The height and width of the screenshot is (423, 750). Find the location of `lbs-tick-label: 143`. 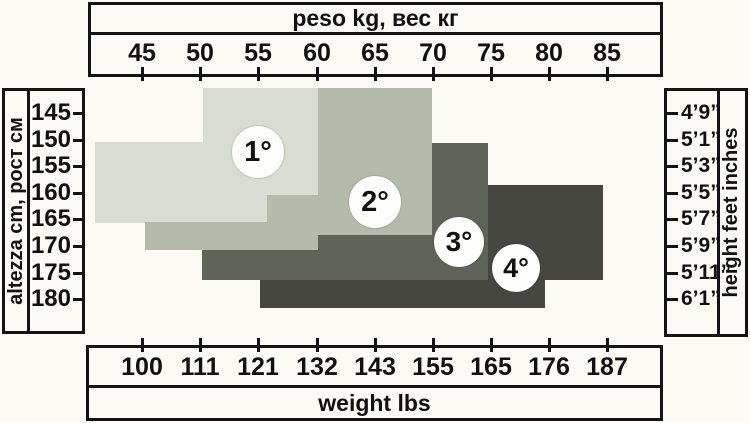

lbs-tick-label: 143 is located at coordinates (375, 367).